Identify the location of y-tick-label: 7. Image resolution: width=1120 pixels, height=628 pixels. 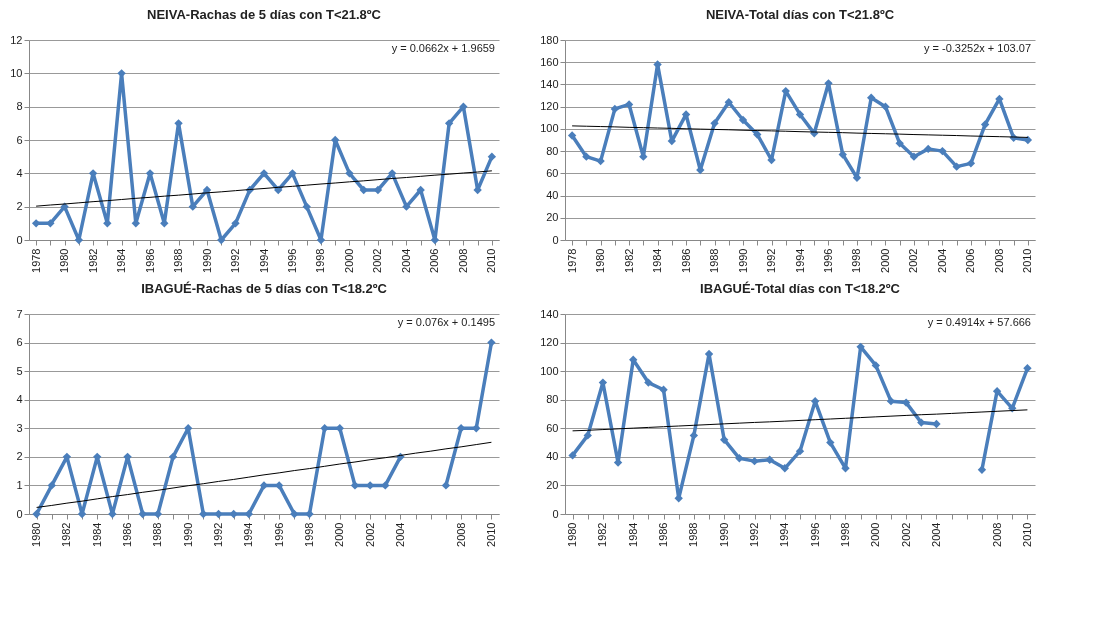
(19, 313).